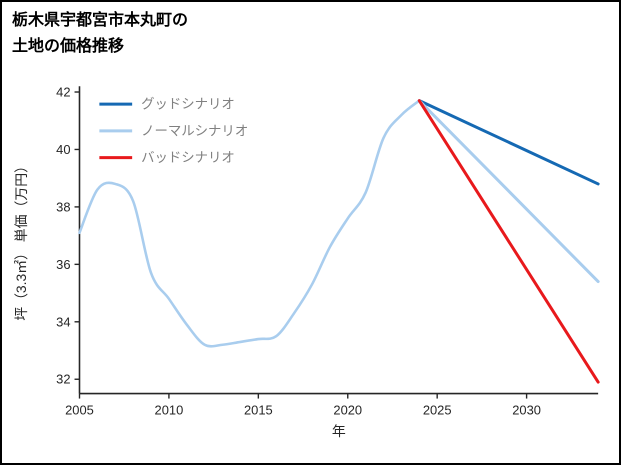  I want to click on chart-title-line2: 土地の価格推移, so click(68, 46).